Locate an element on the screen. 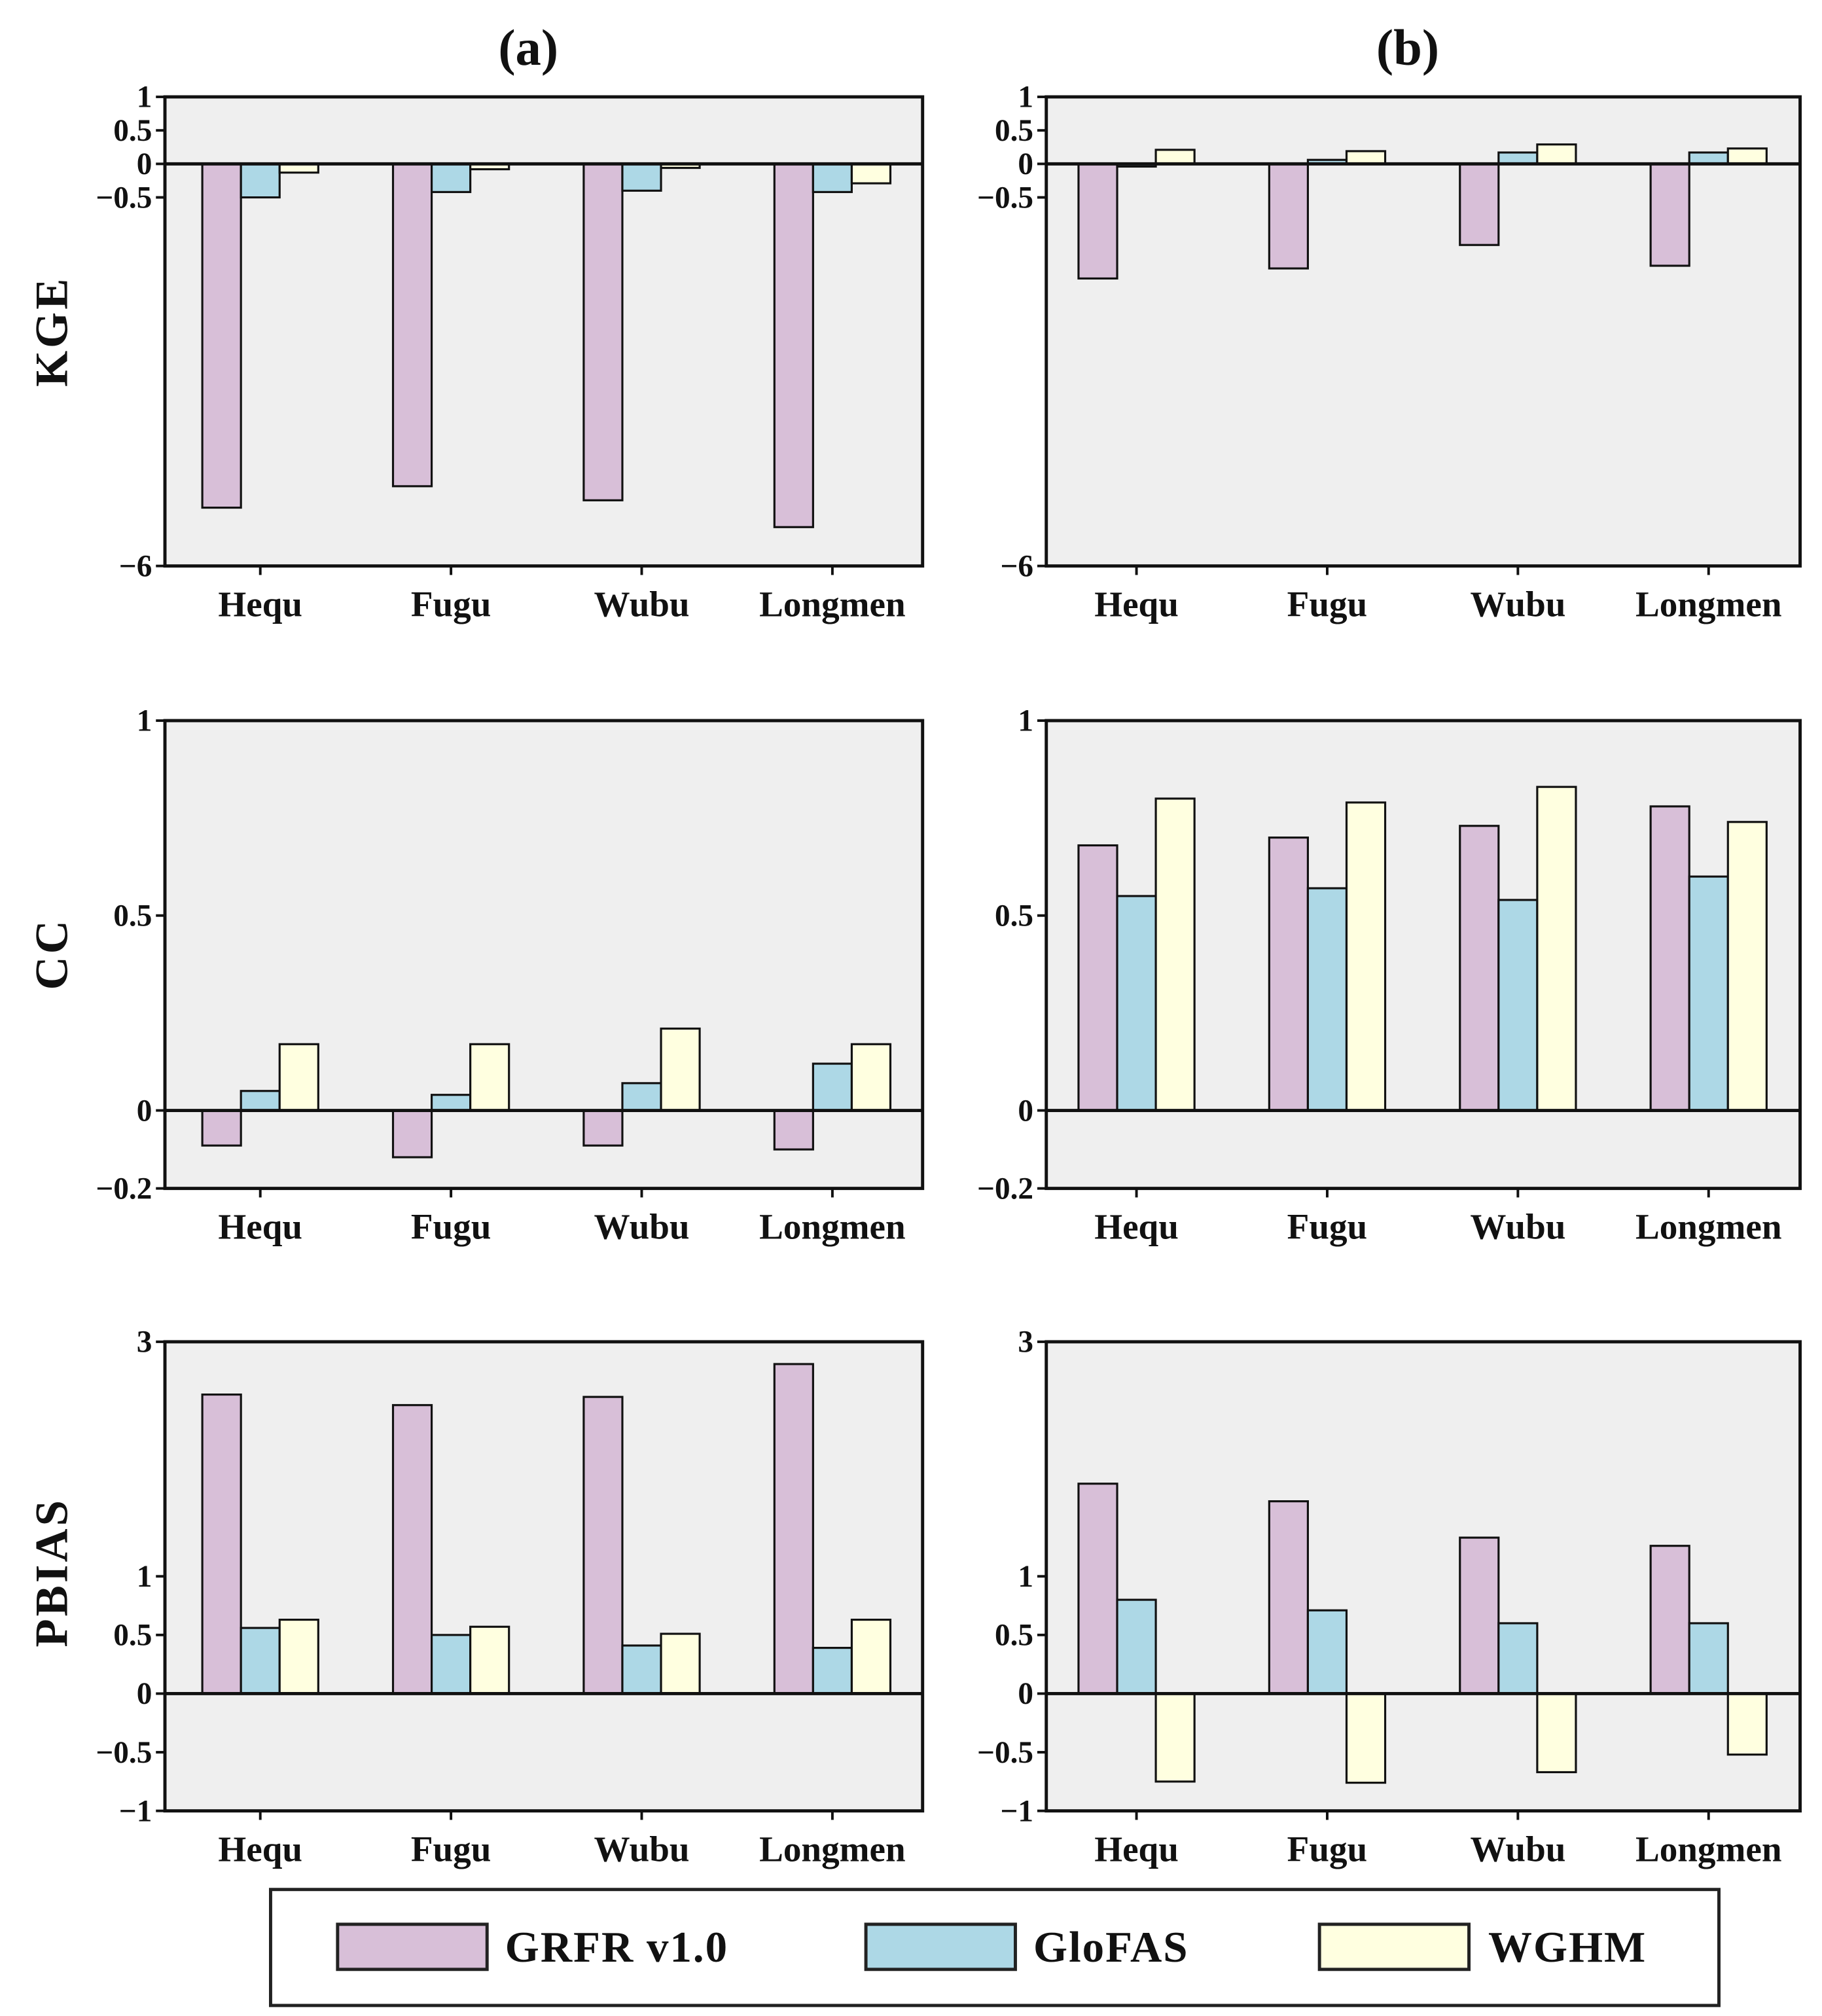 The width and height of the screenshot is (1822, 2016). panel-title: (b) is located at coordinates (1408, 48).